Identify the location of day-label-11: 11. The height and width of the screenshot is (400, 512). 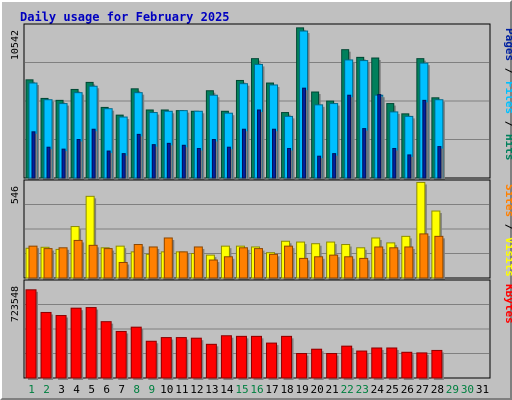
(181, 389).